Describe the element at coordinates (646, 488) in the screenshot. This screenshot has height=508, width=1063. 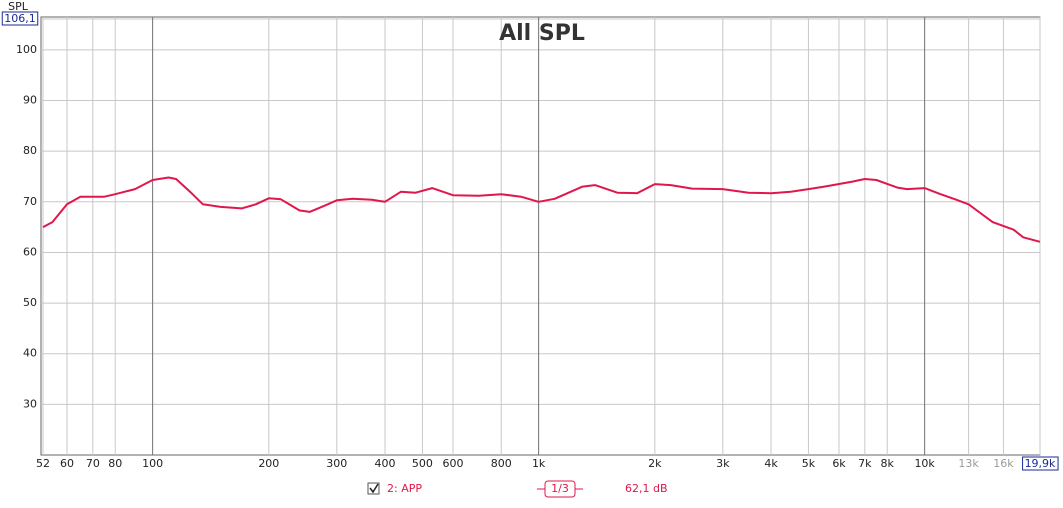
I see `cursor-value: 62,1 dB` at that location.